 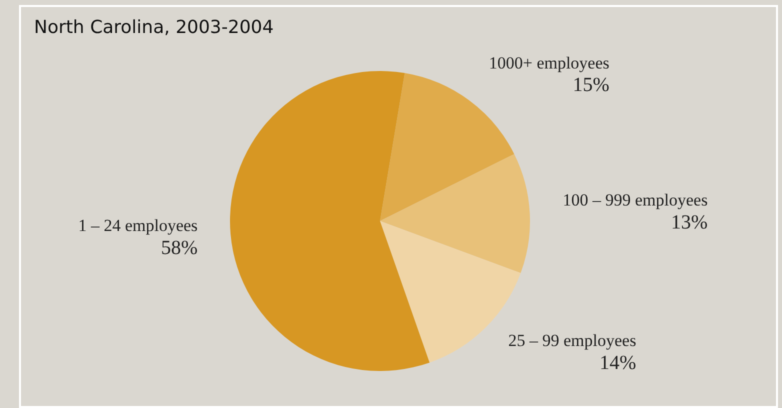 What do you see at coordinates (689, 222) in the screenshot?
I see `data-label: 13%` at bounding box center [689, 222].